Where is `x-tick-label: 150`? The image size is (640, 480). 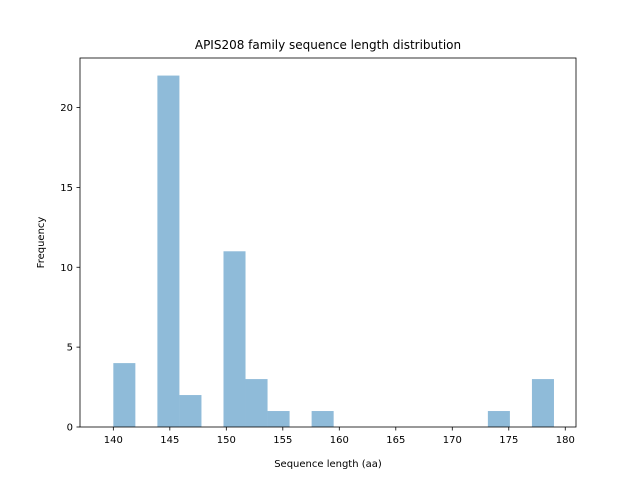 x-tick-label: 150 is located at coordinates (226, 440).